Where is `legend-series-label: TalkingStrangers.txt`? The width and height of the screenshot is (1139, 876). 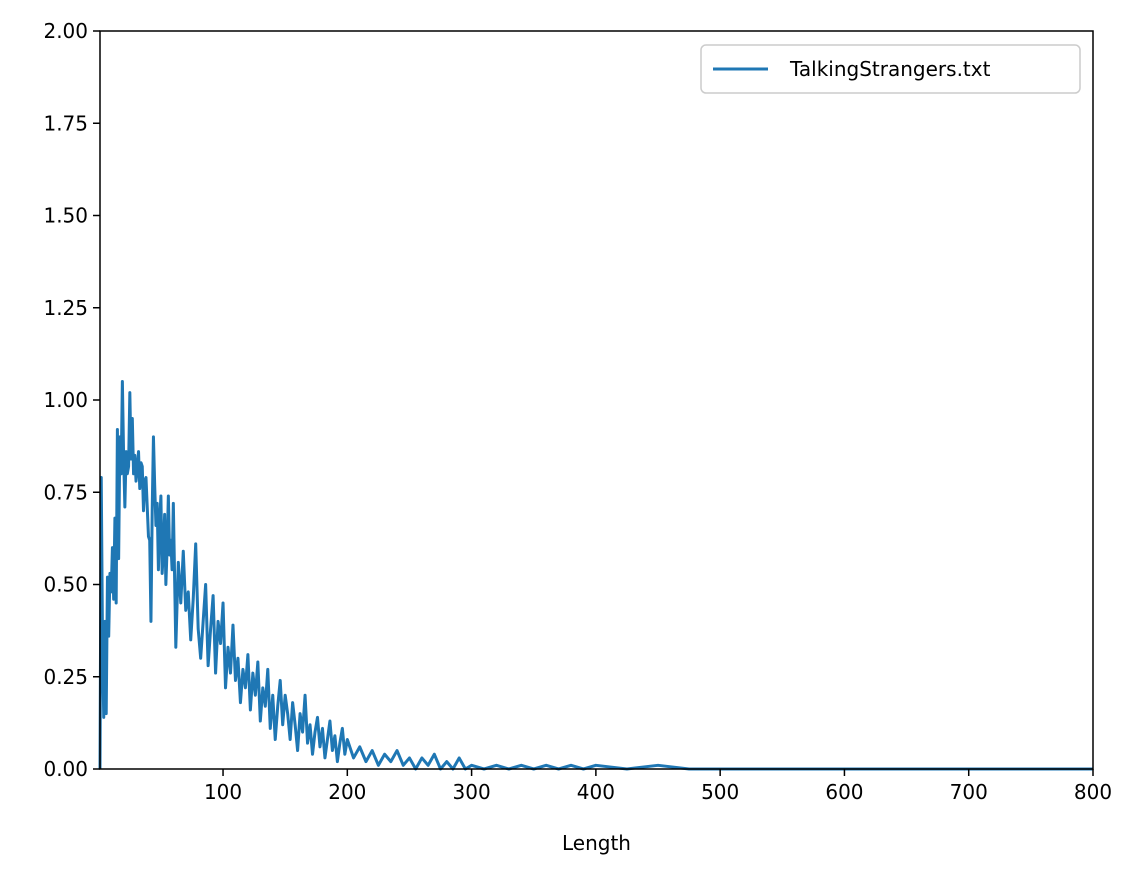 legend-series-label: TalkingStrangers.txt is located at coordinates (890, 69).